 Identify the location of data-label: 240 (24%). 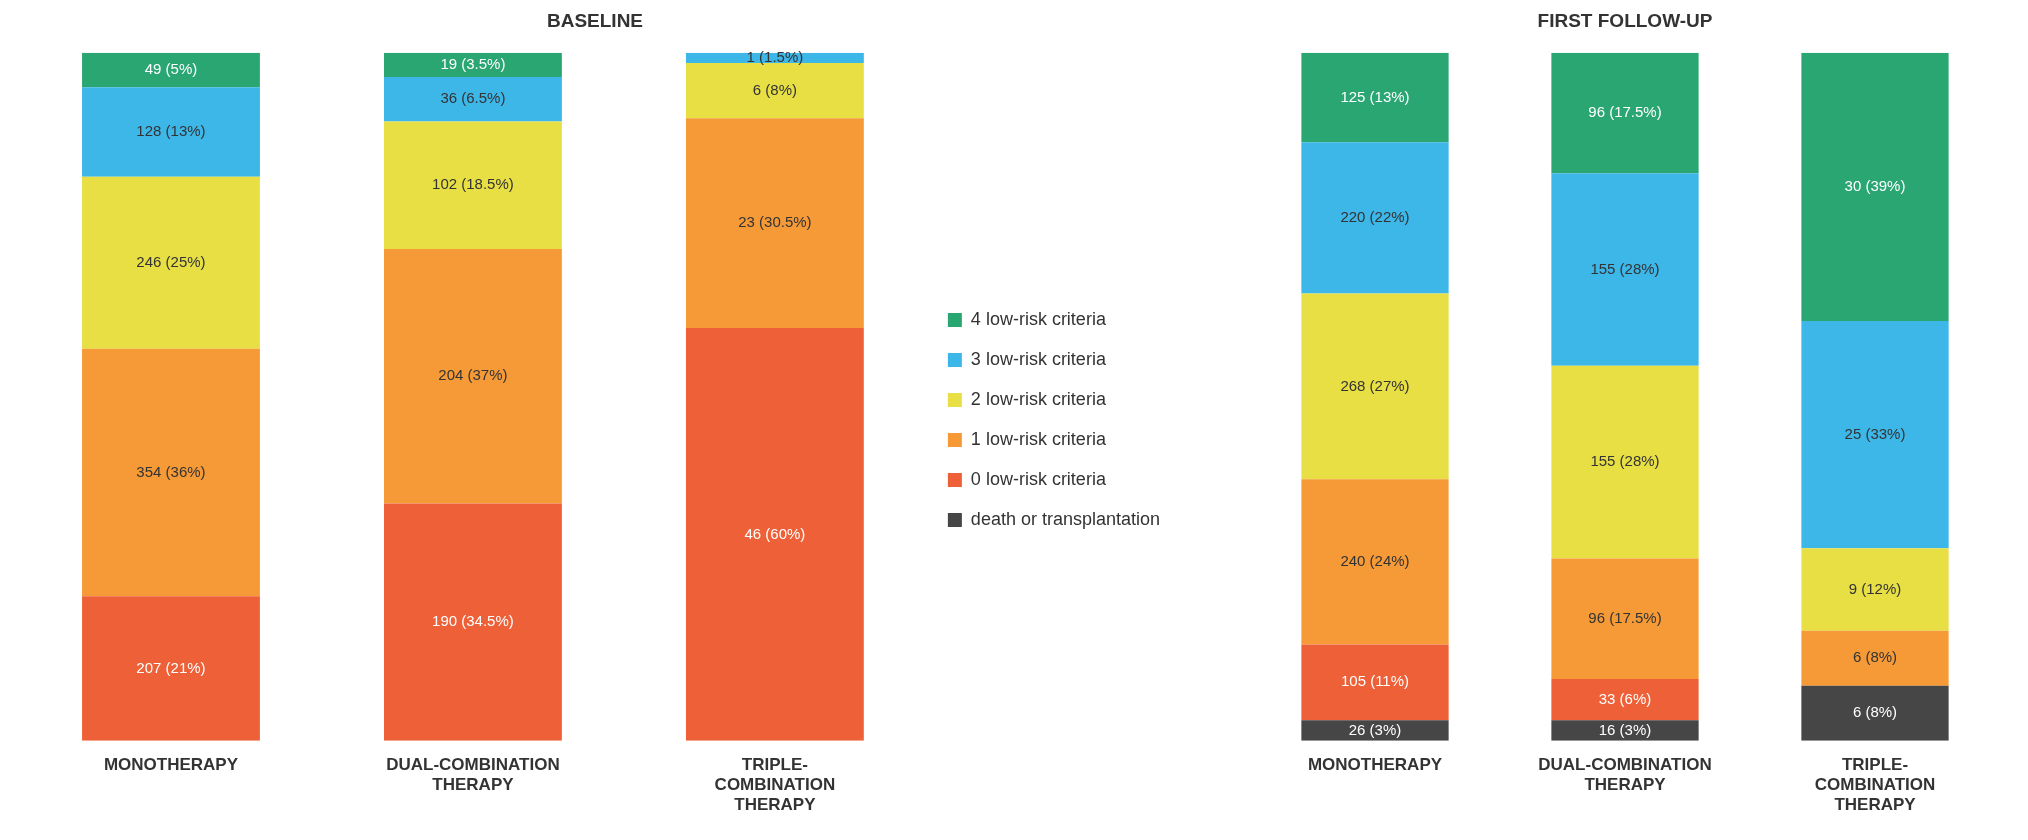
(1375, 561).